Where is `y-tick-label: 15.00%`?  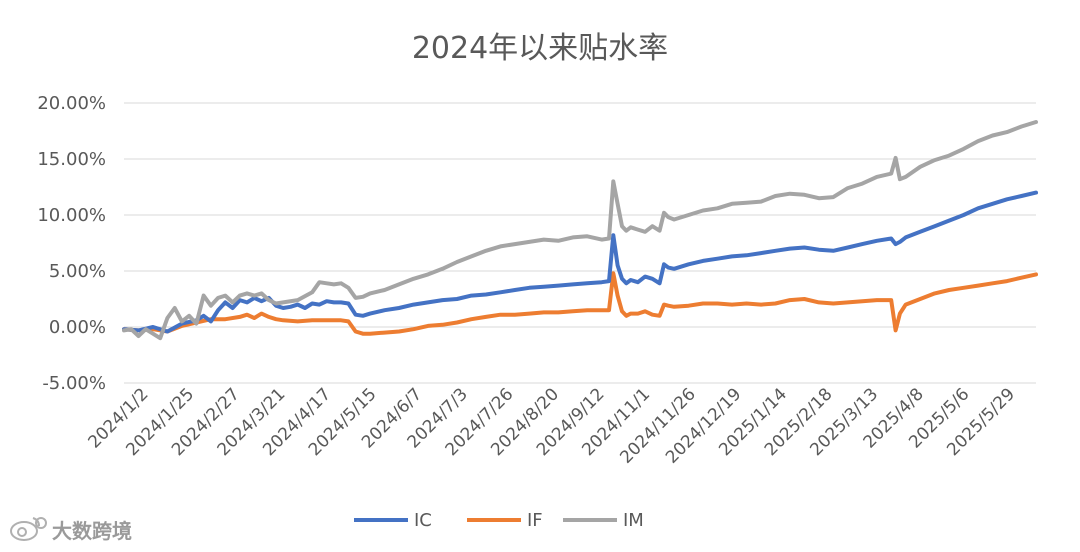
y-tick-label: 15.00% is located at coordinates (71, 159).